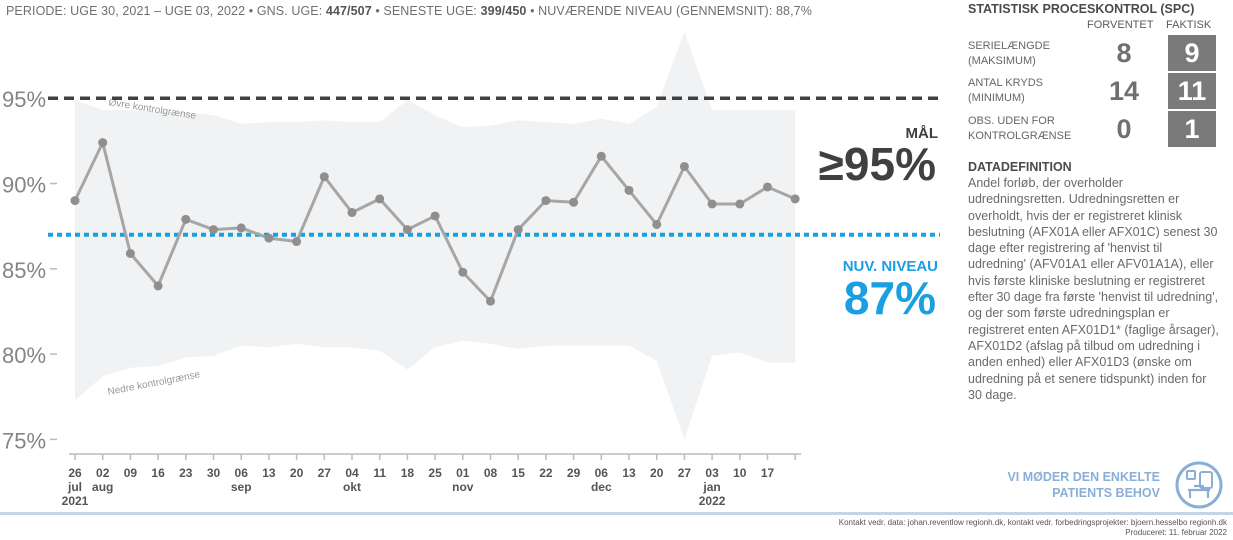 The width and height of the screenshot is (1233, 540). What do you see at coordinates (1124, 91) in the screenshot?
I see `spc-expected-value: 14` at bounding box center [1124, 91].